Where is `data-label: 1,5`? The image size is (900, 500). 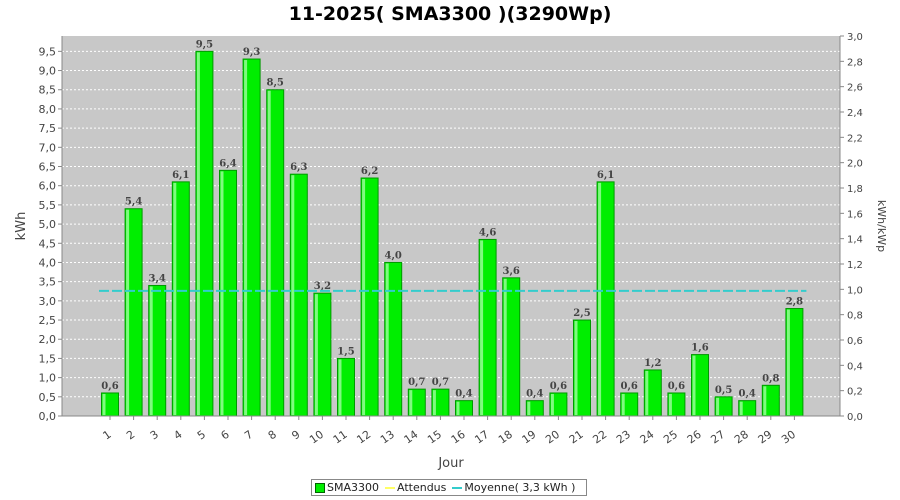 data-label: 1,5 is located at coordinates (345, 351).